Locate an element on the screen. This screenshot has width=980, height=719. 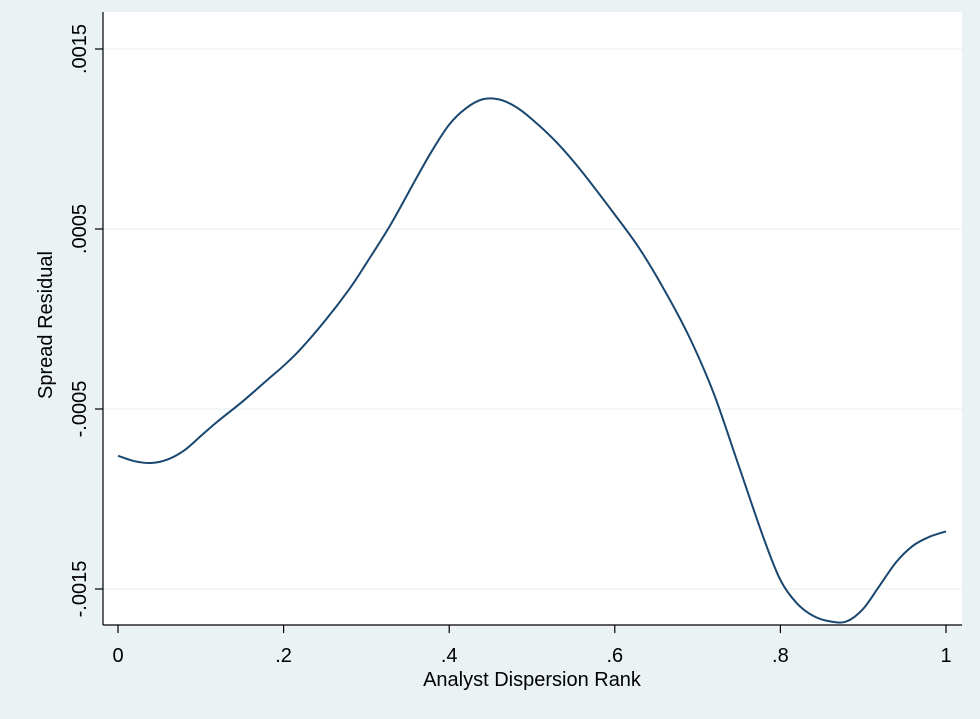
x-tick-label: 1 is located at coordinates (945, 656).